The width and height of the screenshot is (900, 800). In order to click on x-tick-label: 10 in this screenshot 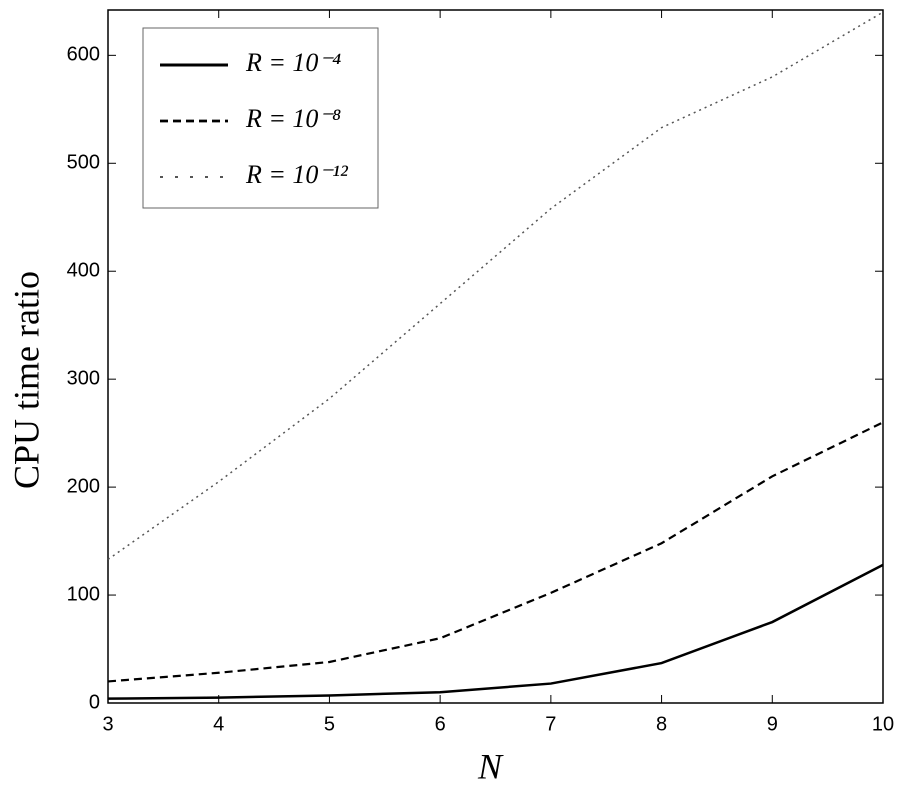, I will do `click(883, 724)`.